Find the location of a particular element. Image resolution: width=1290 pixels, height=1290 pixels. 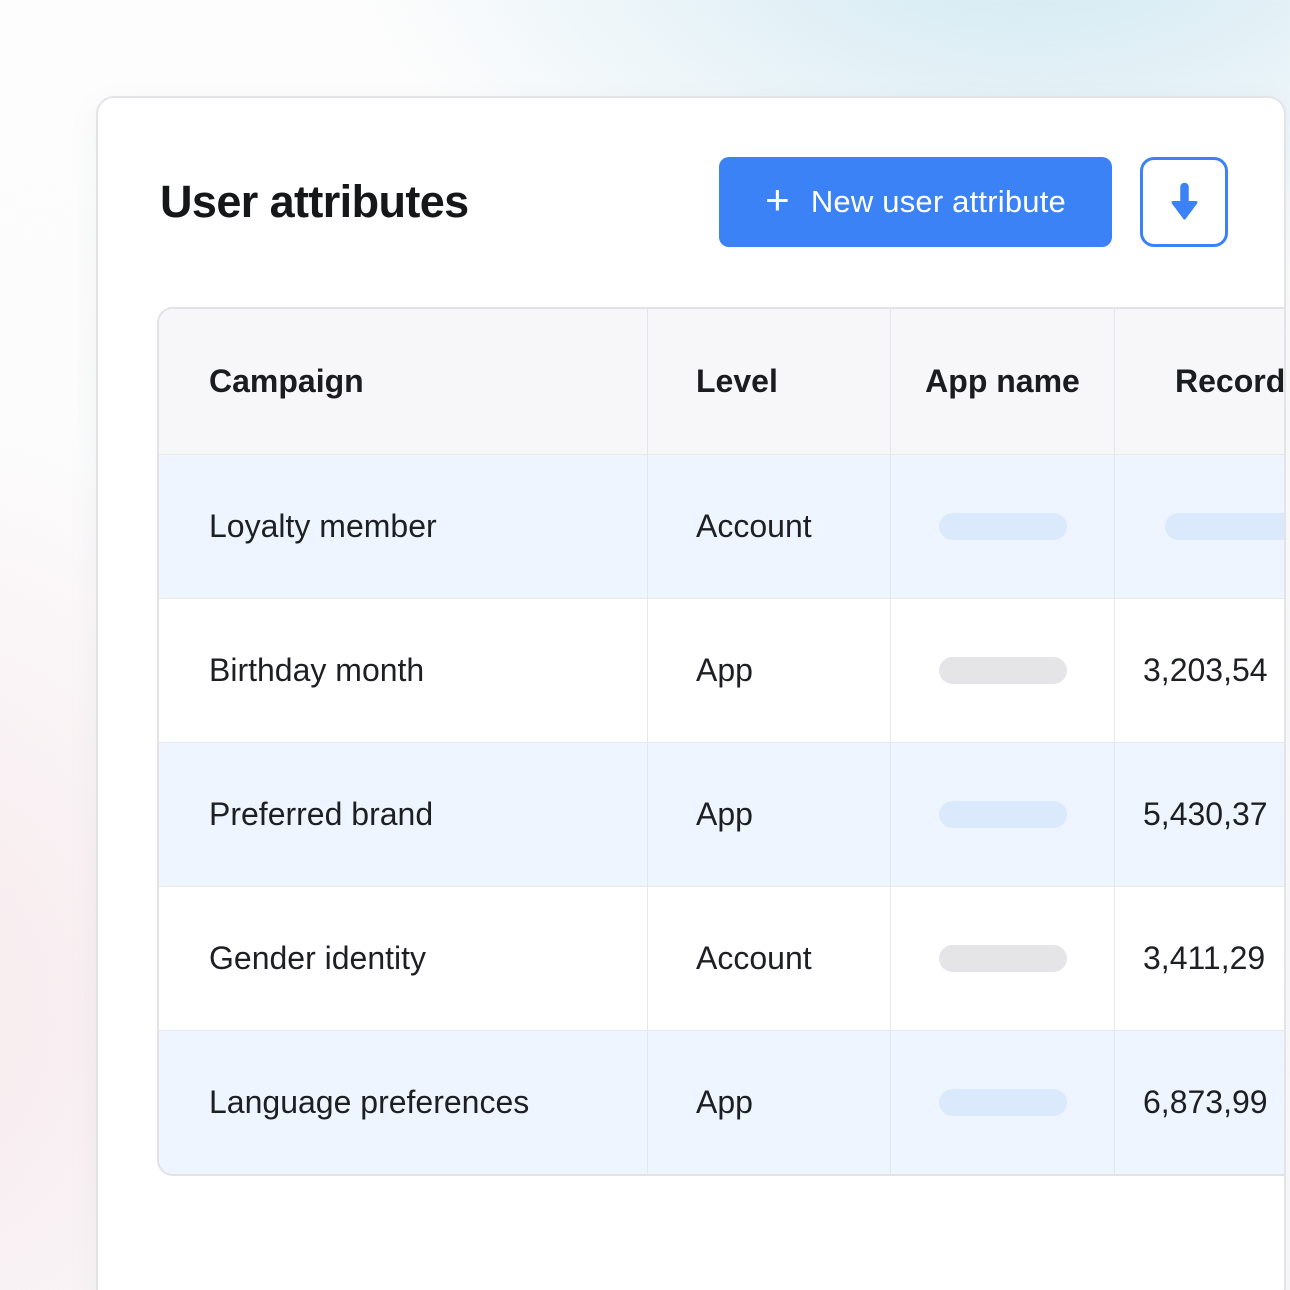

campaign-cell: Birthday month is located at coordinates (403, 670).